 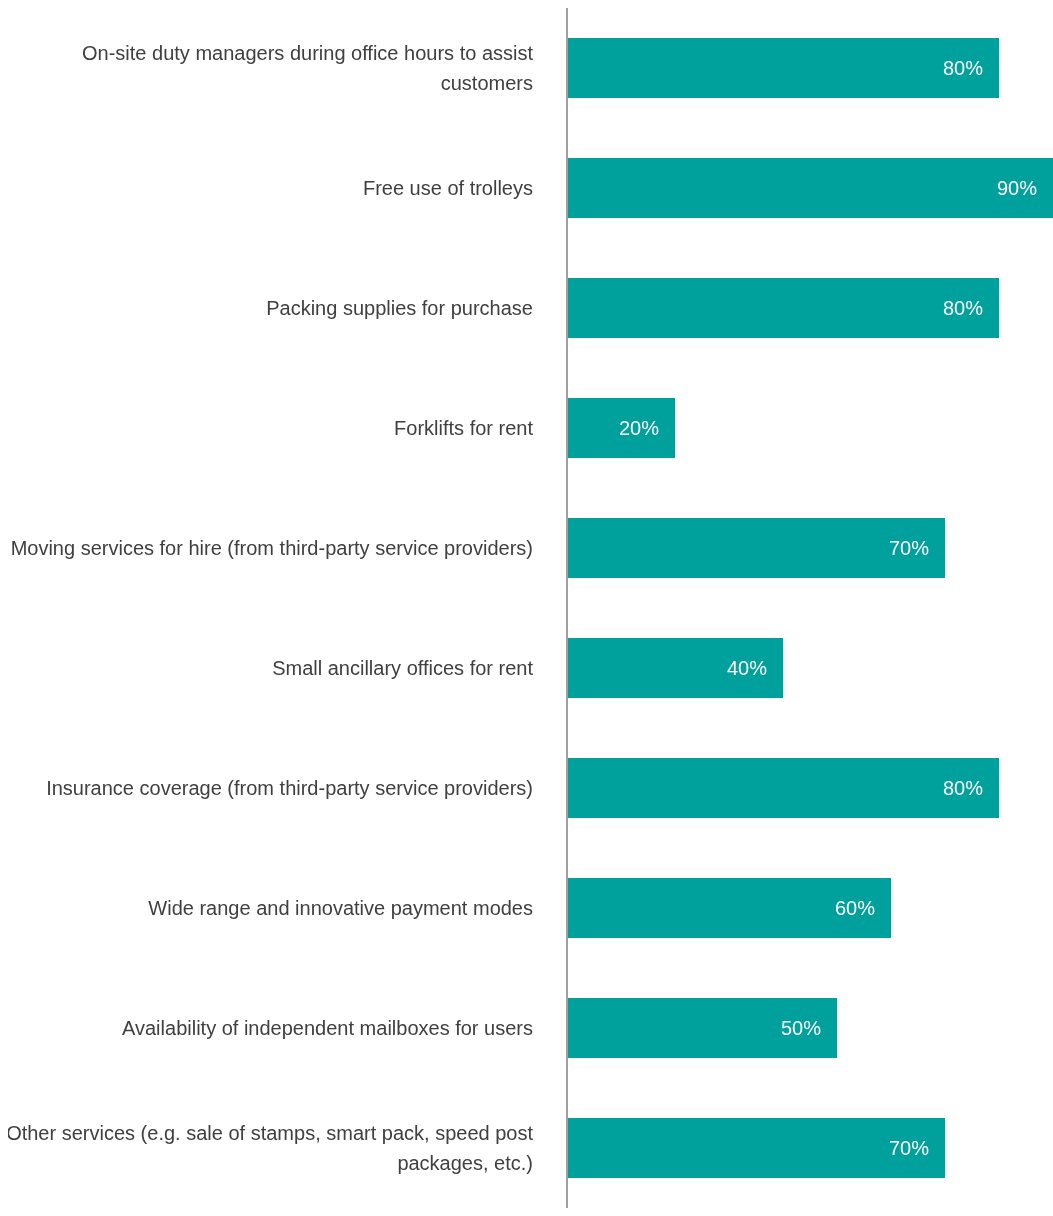 What do you see at coordinates (447, 188) in the screenshot?
I see `y-tick-label: Free use of trolleys` at bounding box center [447, 188].